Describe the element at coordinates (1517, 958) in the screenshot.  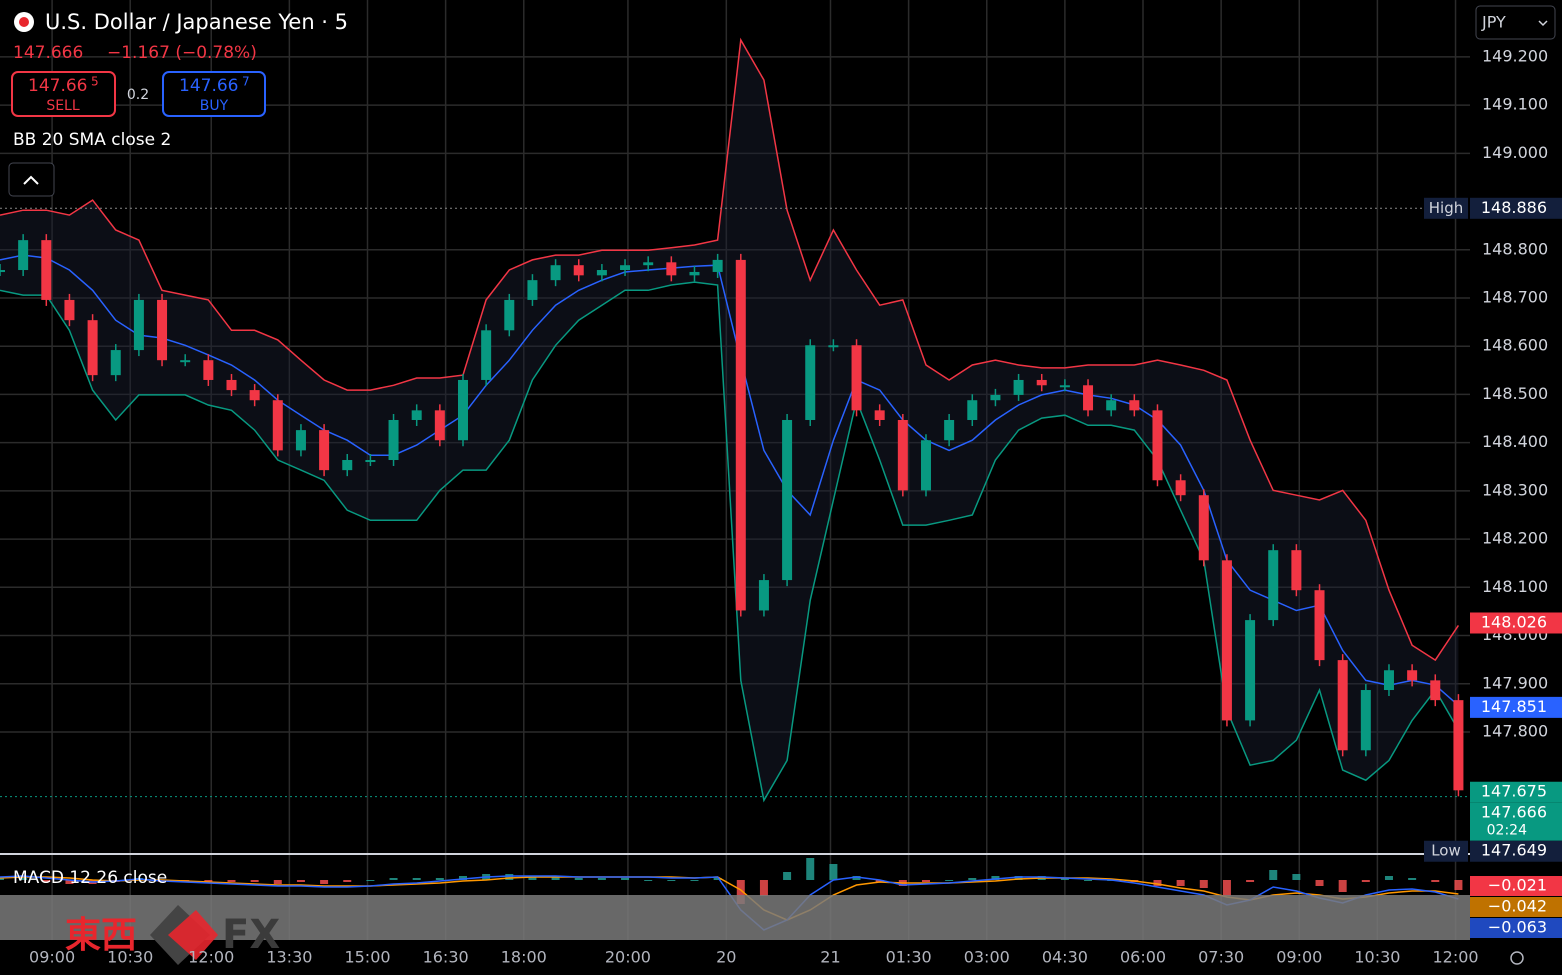
I see `settings-icon` at that location.